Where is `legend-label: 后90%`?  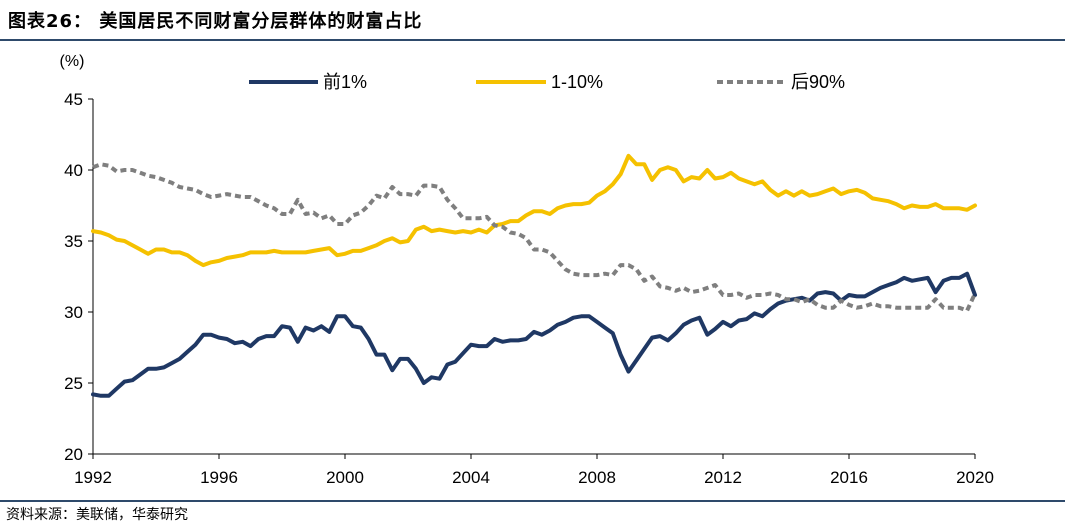 legend-label: 后90% is located at coordinates (818, 82).